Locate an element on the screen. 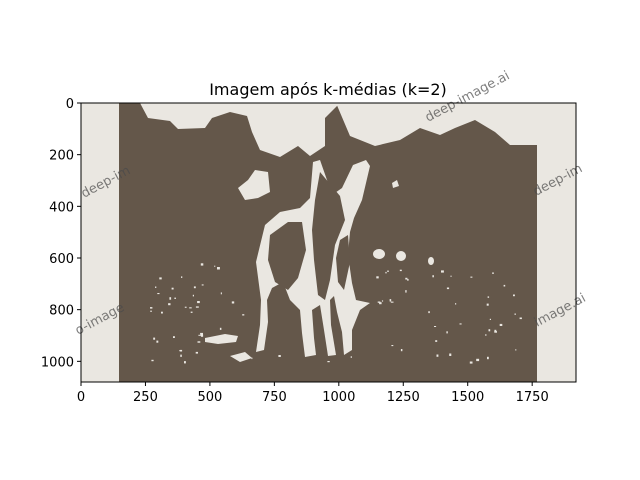  y-tick-label: 400 is located at coordinates (61, 207).